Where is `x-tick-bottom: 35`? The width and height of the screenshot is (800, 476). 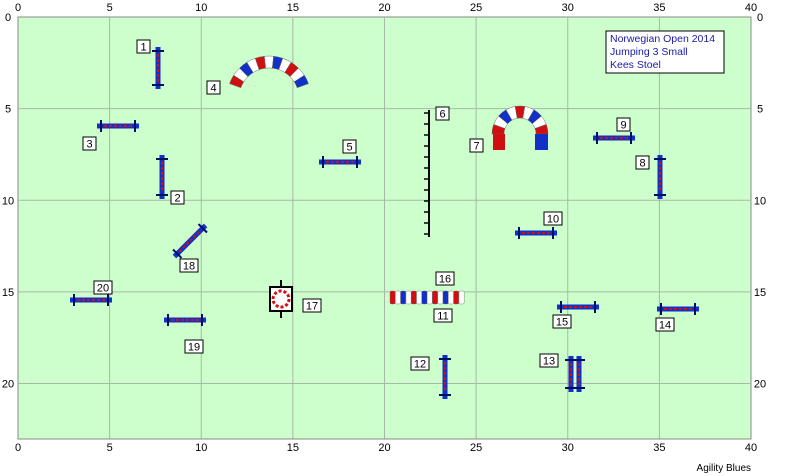
x-tick-bottom: 35 is located at coordinates (659, 448).